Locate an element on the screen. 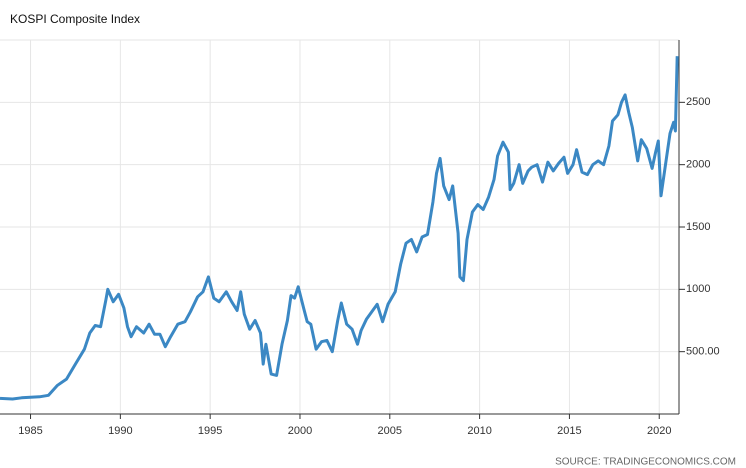 Image resolution: width=746 pixels, height=468 pixels. y-tick-label: 2500 is located at coordinates (698, 102).